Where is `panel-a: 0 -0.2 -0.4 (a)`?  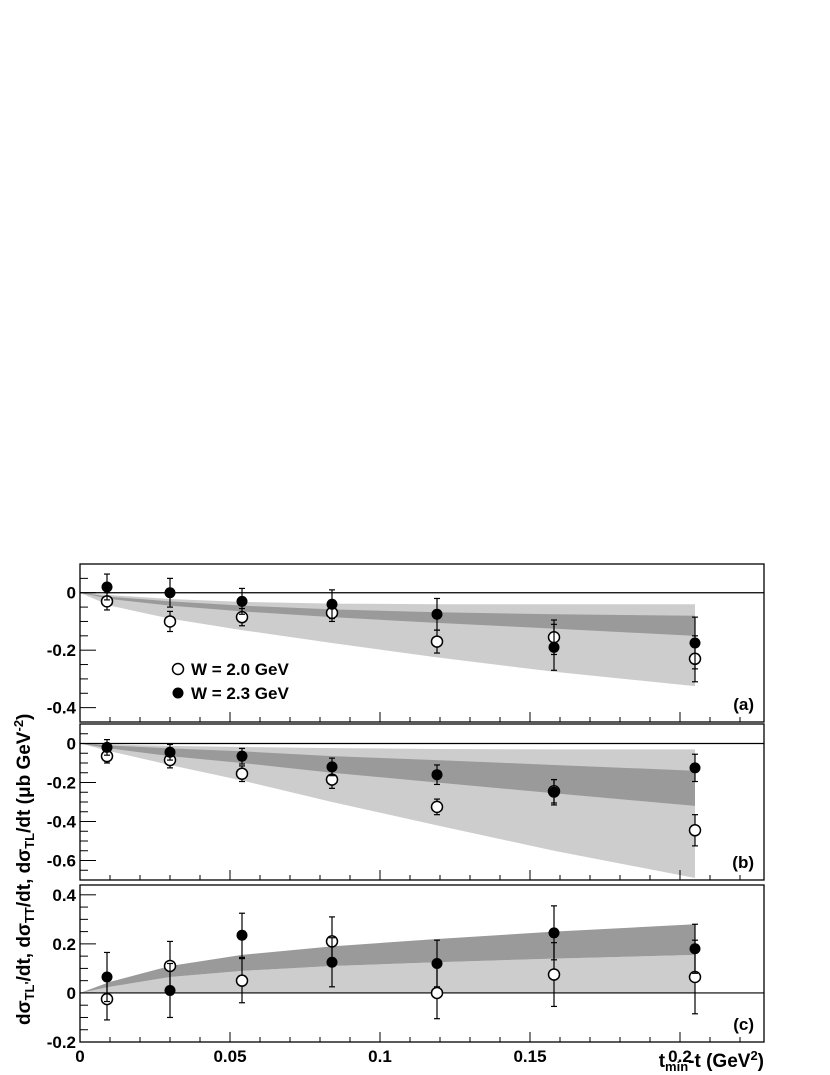 panel-a: 0 -0.2 -0.4 (a) is located at coordinates (406, 643).